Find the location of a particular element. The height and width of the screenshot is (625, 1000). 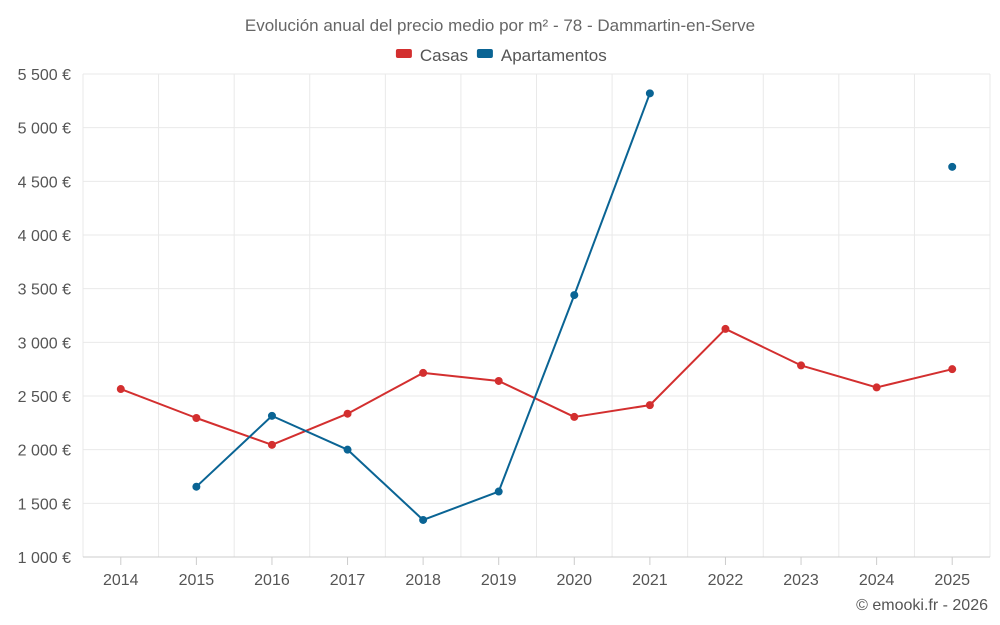

x-tick-label: 2014 is located at coordinates (121, 580).